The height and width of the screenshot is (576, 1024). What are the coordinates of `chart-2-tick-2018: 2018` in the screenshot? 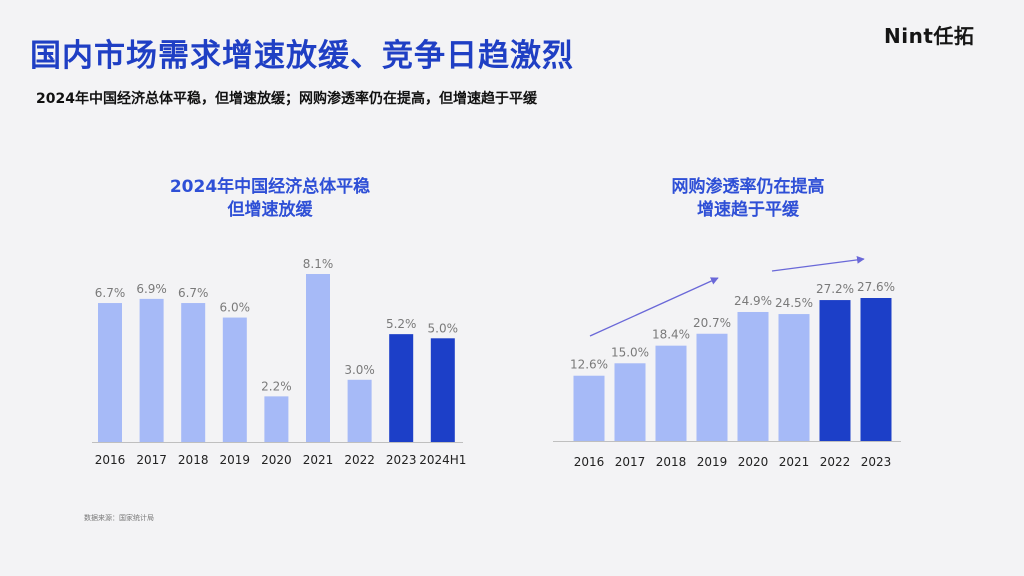 It's located at (671, 462).